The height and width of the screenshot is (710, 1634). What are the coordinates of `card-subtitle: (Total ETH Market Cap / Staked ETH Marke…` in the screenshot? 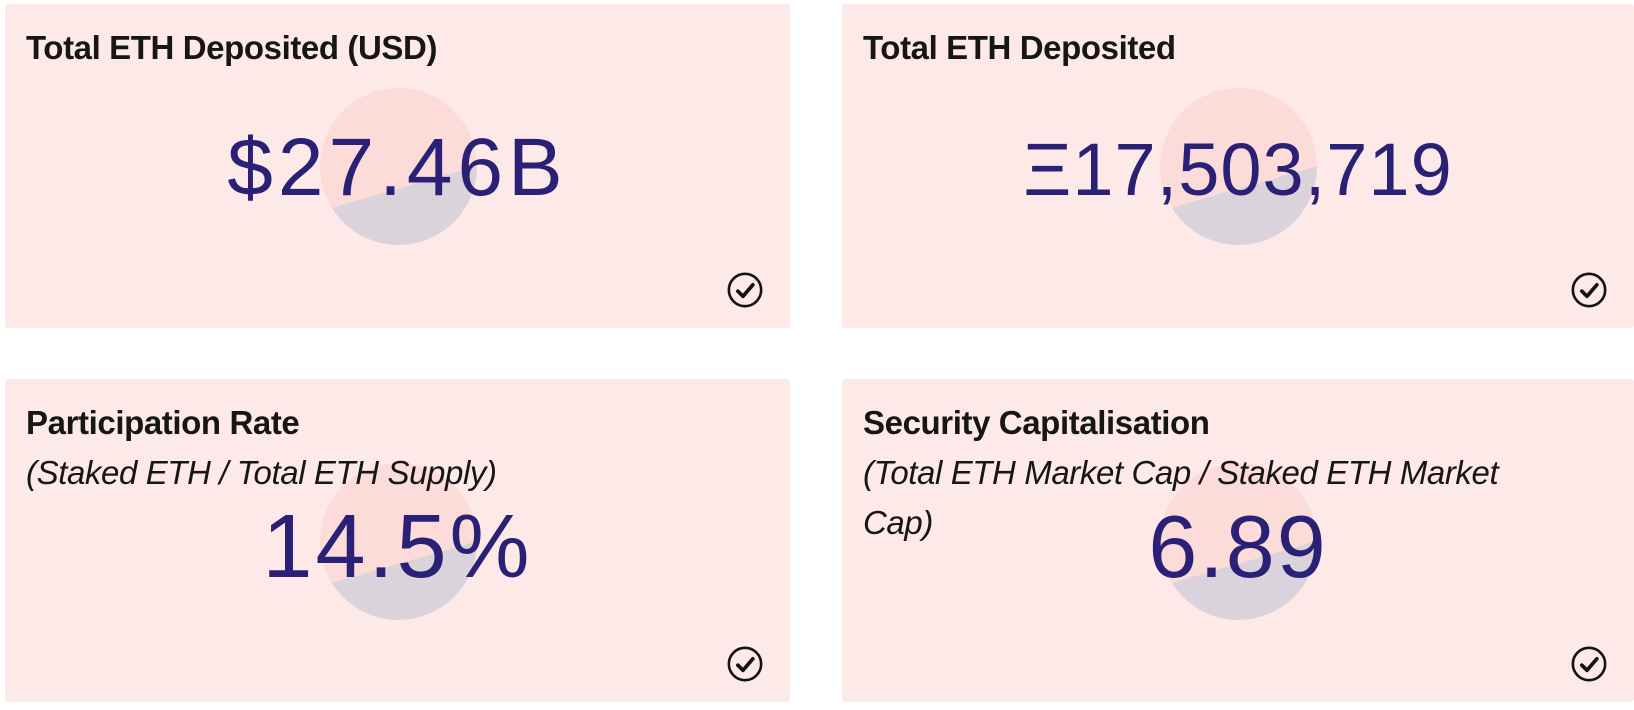 It's located at (1181, 497).